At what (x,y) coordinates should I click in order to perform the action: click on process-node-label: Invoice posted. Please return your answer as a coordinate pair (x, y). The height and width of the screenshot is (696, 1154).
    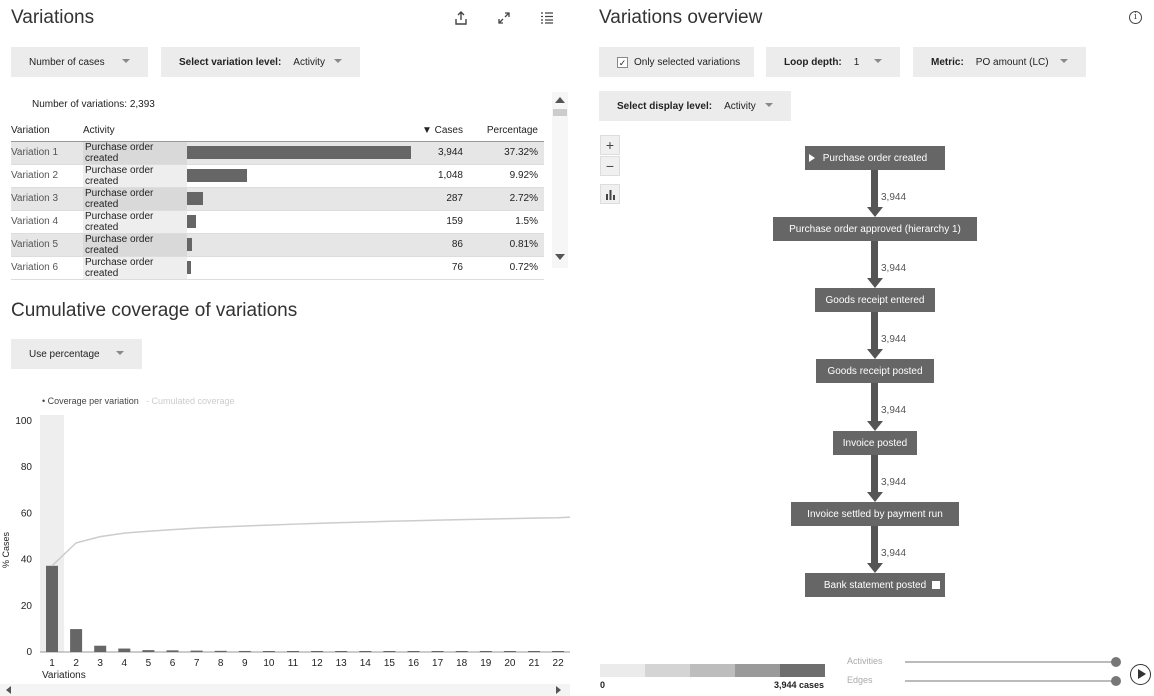
    Looking at the image, I should click on (875, 443).